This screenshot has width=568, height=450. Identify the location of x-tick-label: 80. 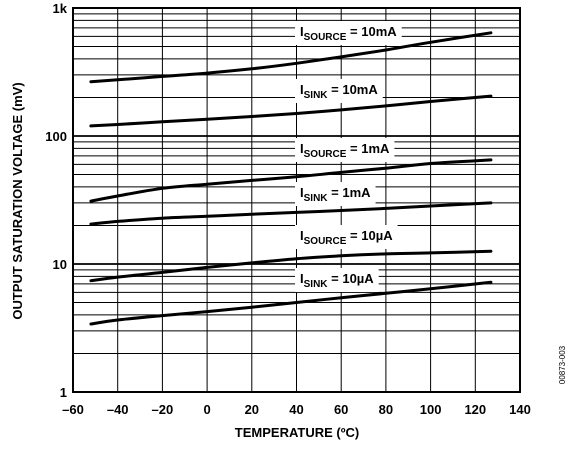
(386, 409).